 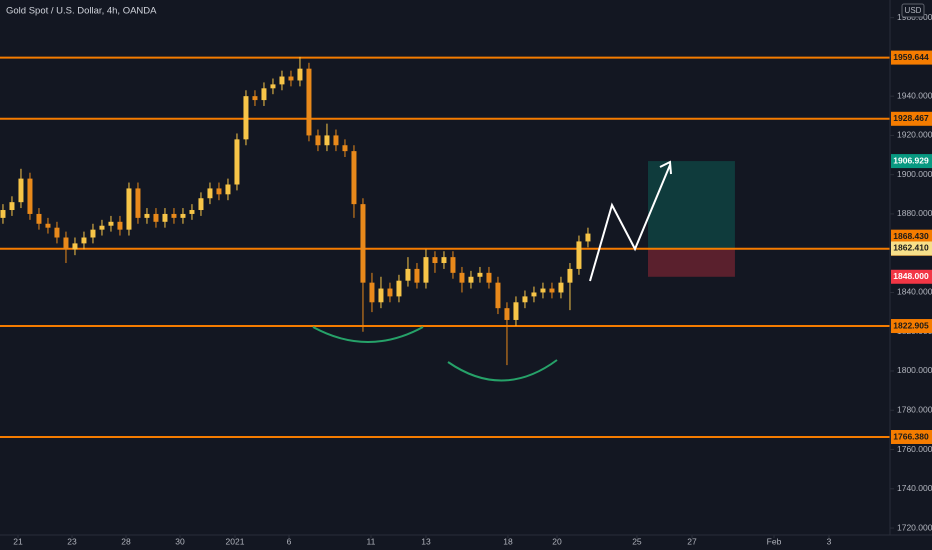 What do you see at coordinates (691, 262) in the screenshot?
I see `loss-zone` at bounding box center [691, 262].